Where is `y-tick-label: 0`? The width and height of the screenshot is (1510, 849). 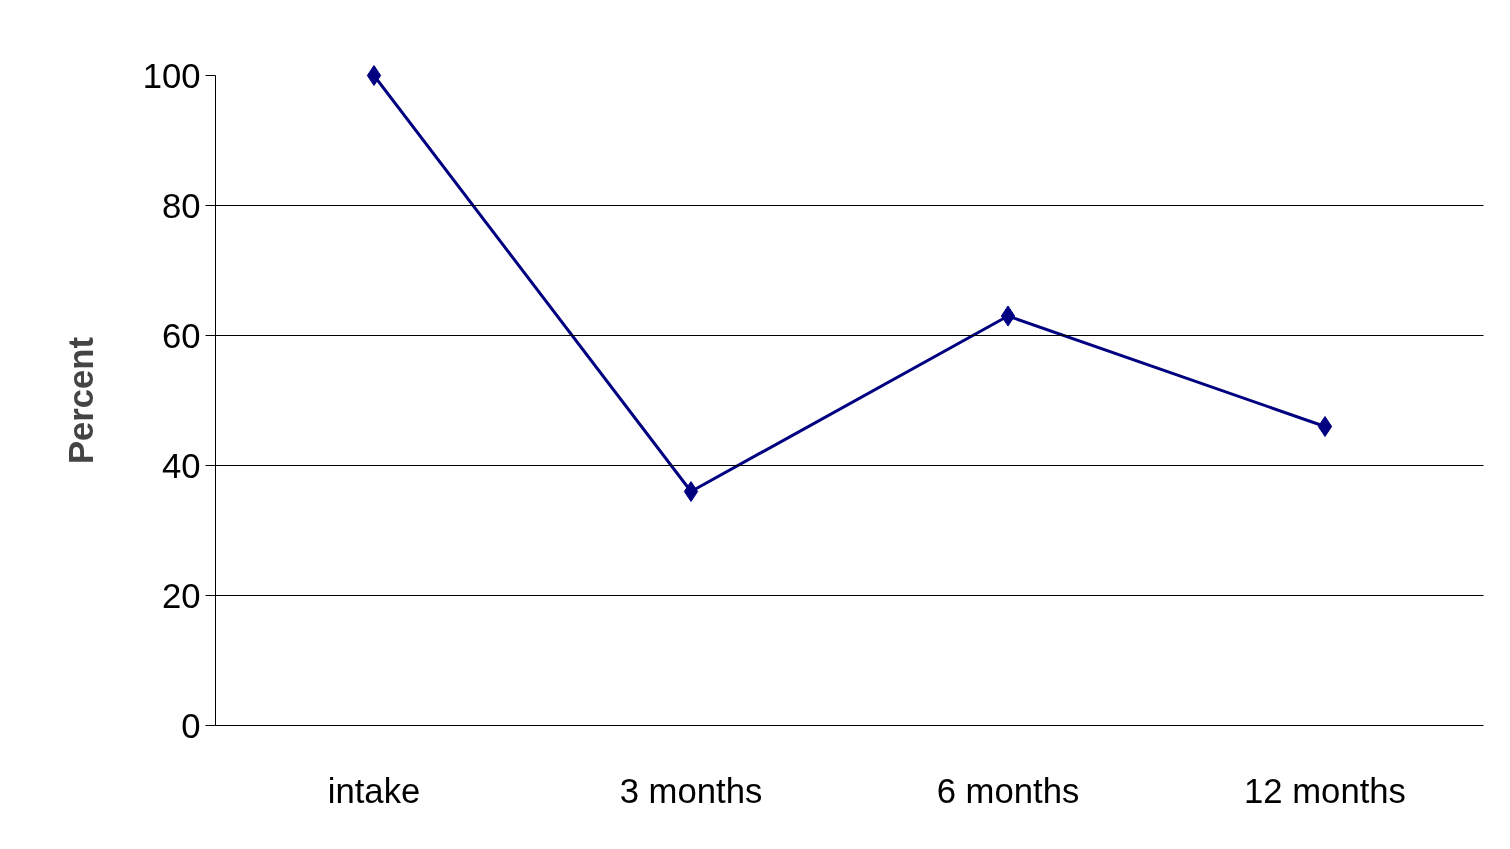 y-tick-label: 0 is located at coordinates (191, 725).